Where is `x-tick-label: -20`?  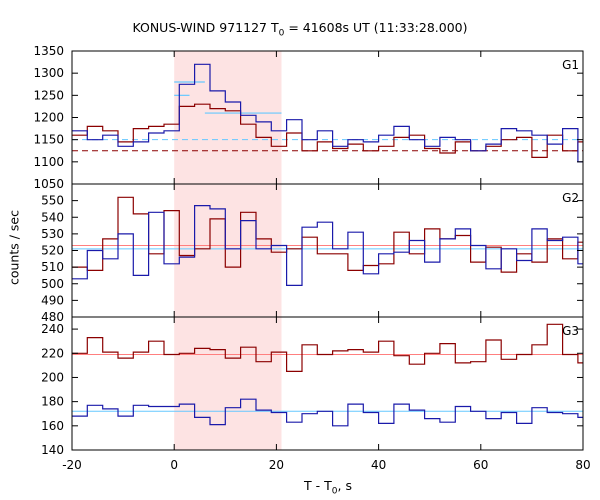
x-tick-label: -20 is located at coordinates (72, 465).